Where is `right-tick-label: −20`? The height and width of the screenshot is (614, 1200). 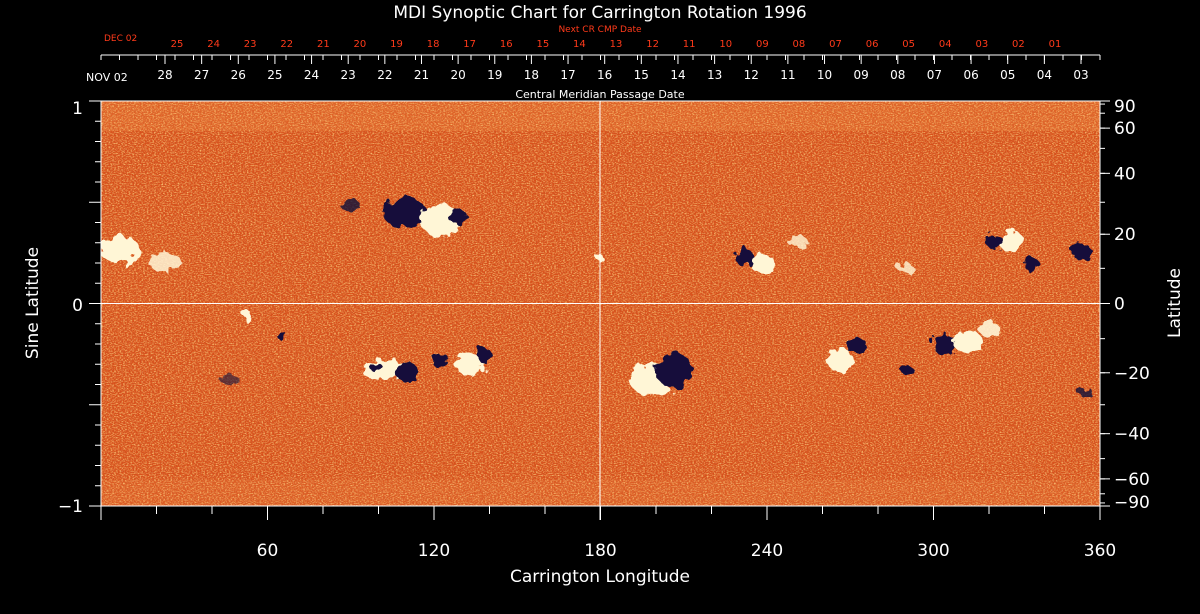
right-tick-label: −20 is located at coordinates (1132, 374).